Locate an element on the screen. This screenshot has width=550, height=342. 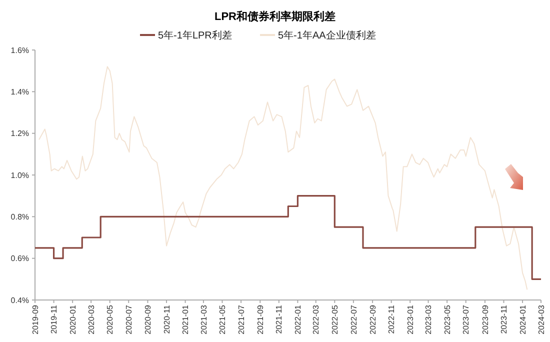
x-tick-label: 2021-01 is located at coordinates (185, 319).